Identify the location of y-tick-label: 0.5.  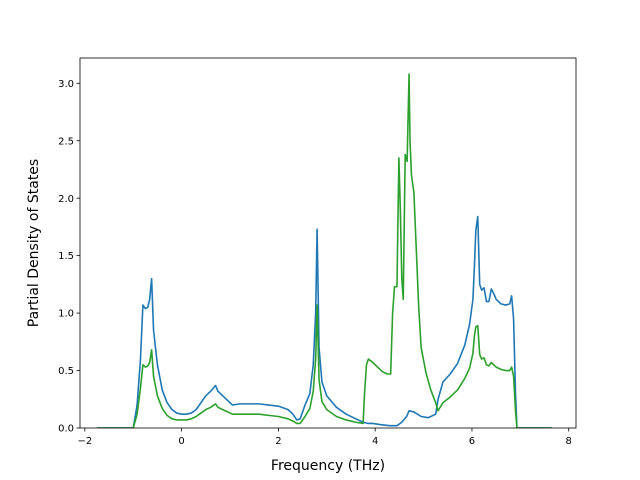
(66, 371).